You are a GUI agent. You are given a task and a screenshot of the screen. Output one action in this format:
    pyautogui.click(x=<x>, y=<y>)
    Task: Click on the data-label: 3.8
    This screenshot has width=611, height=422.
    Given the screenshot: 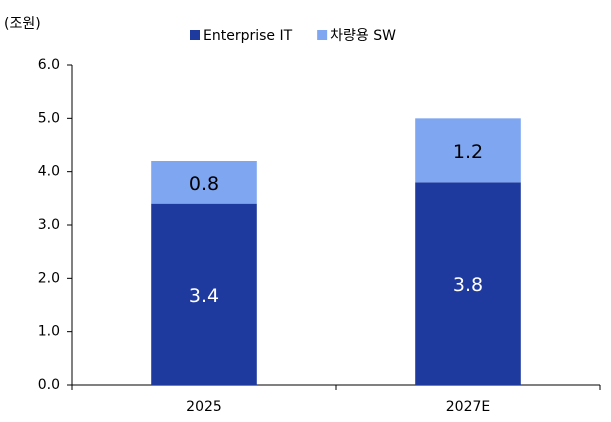 What is the action you would take?
    pyautogui.click(x=468, y=285)
    